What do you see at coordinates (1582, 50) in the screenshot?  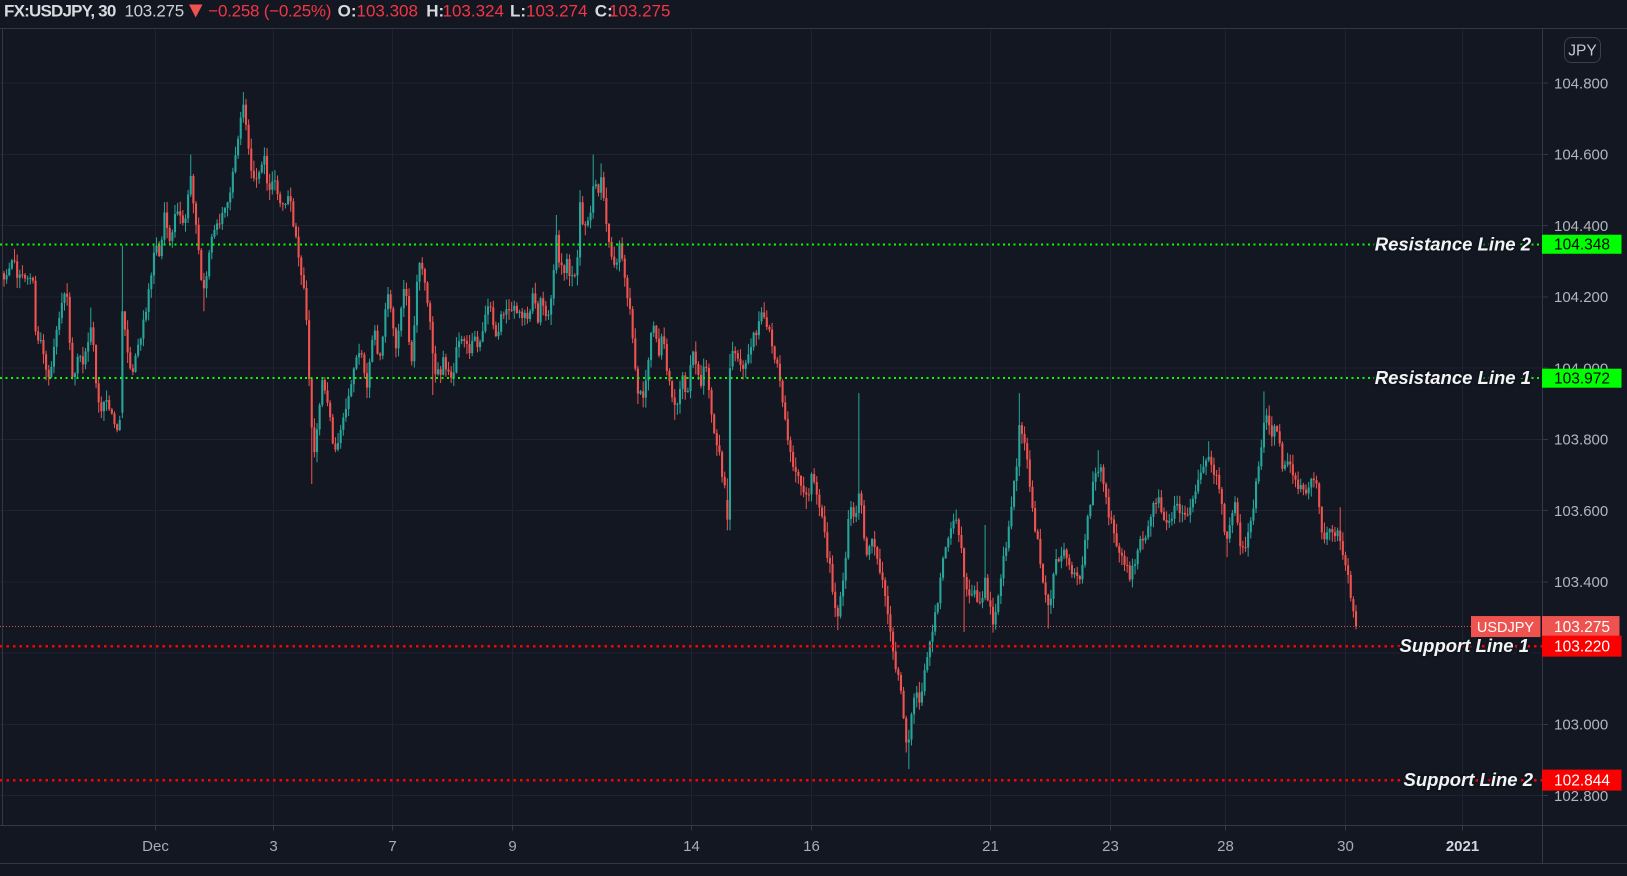 I see `svg-text: JPY` at bounding box center [1582, 50].